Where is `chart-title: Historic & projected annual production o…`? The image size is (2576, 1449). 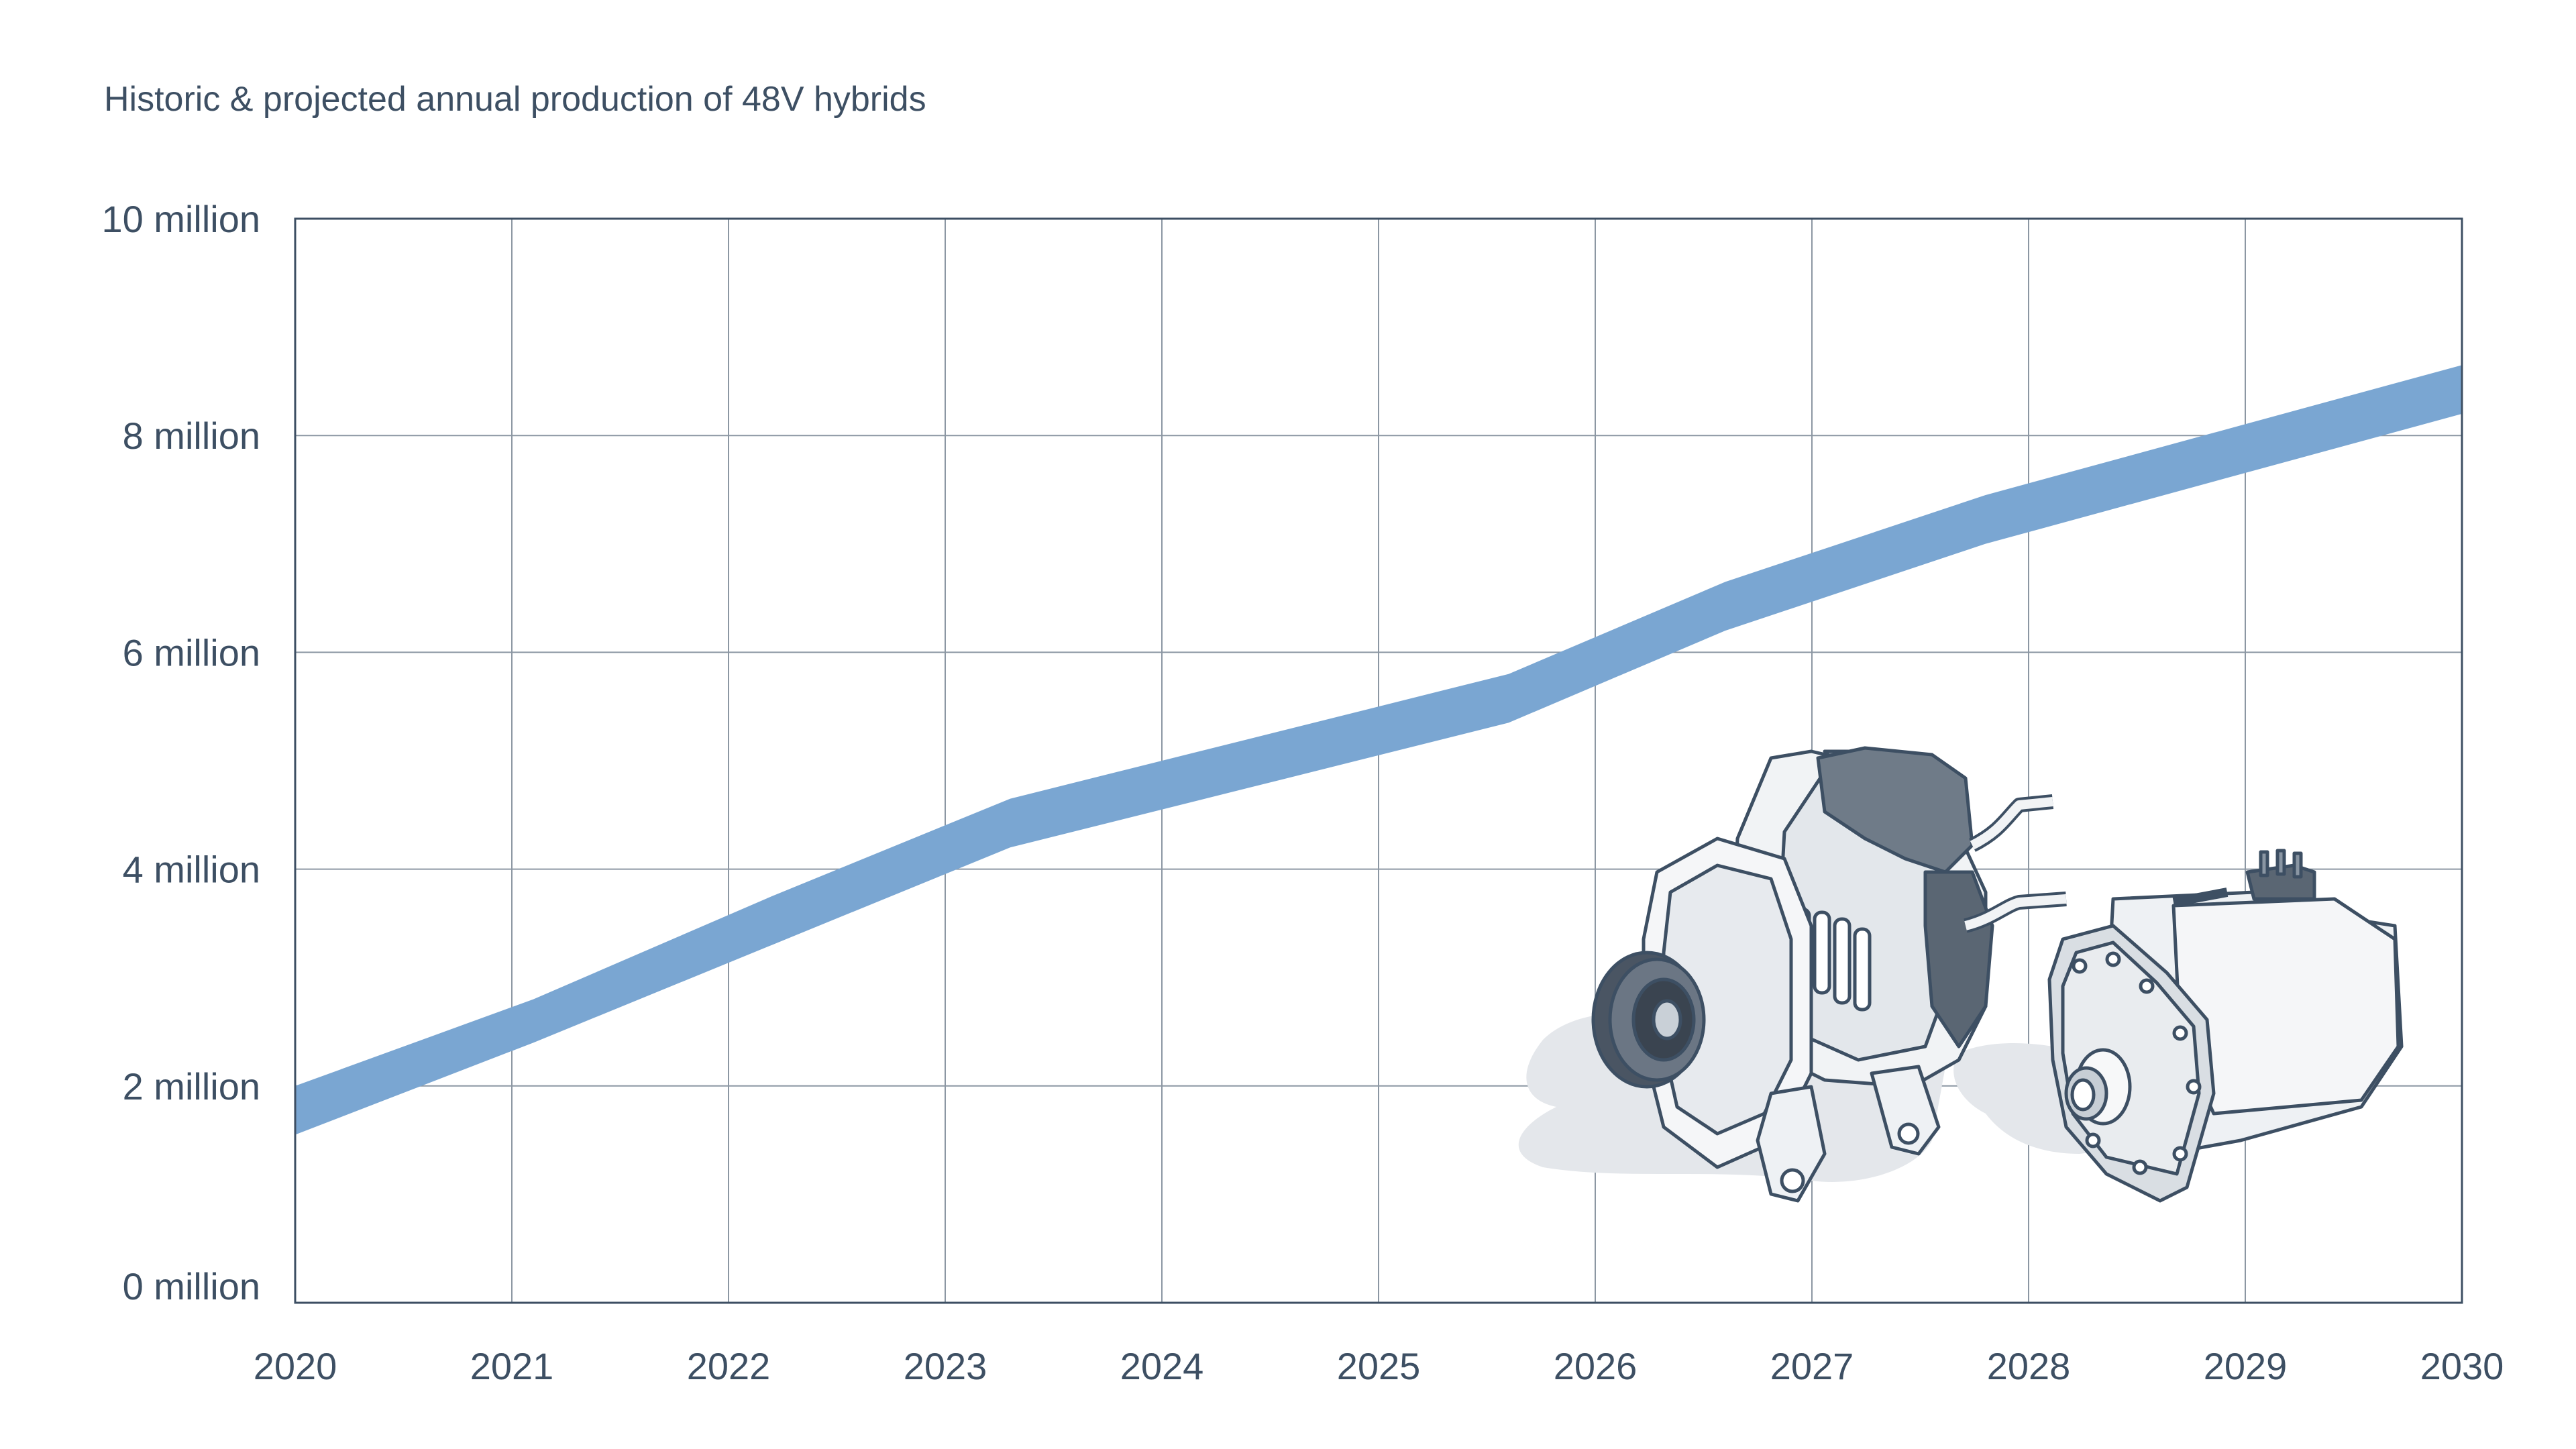 chart-title: Historic & projected annual production o… is located at coordinates (515, 99).